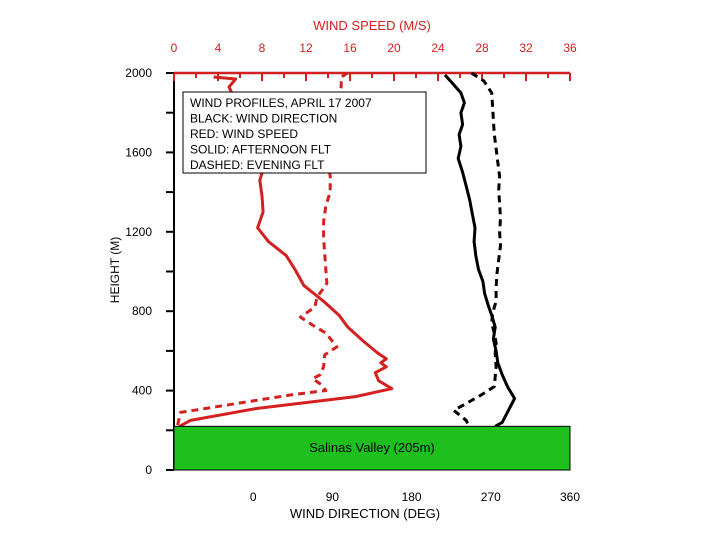 The height and width of the screenshot is (540, 720). I want to click on height-tick-label: 1200, so click(138, 232).